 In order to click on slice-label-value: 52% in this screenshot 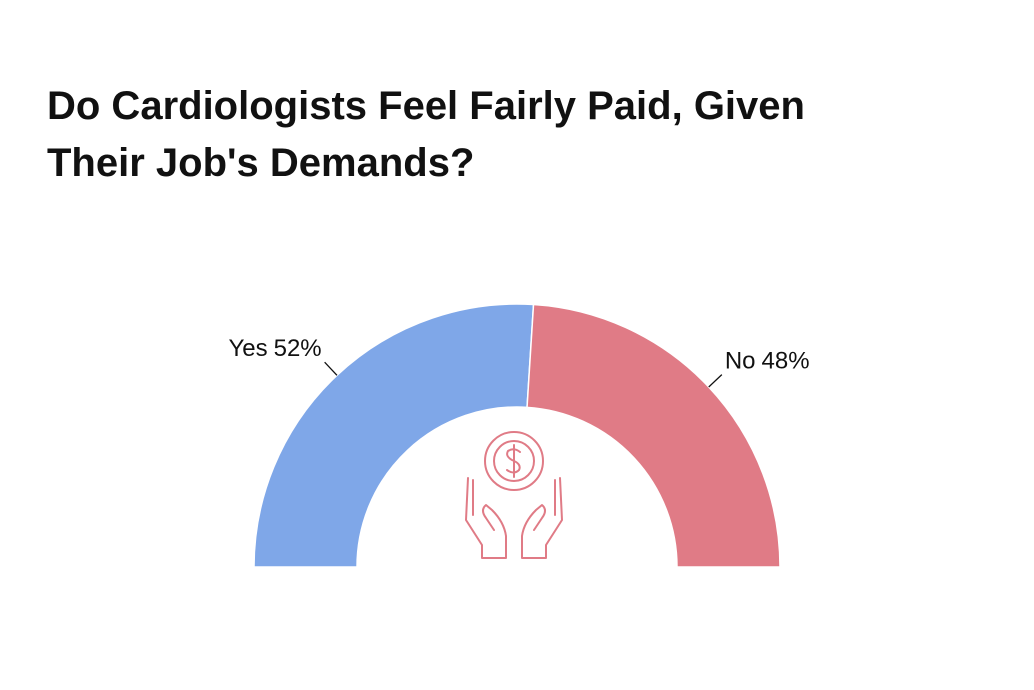, I will do `click(298, 349)`.